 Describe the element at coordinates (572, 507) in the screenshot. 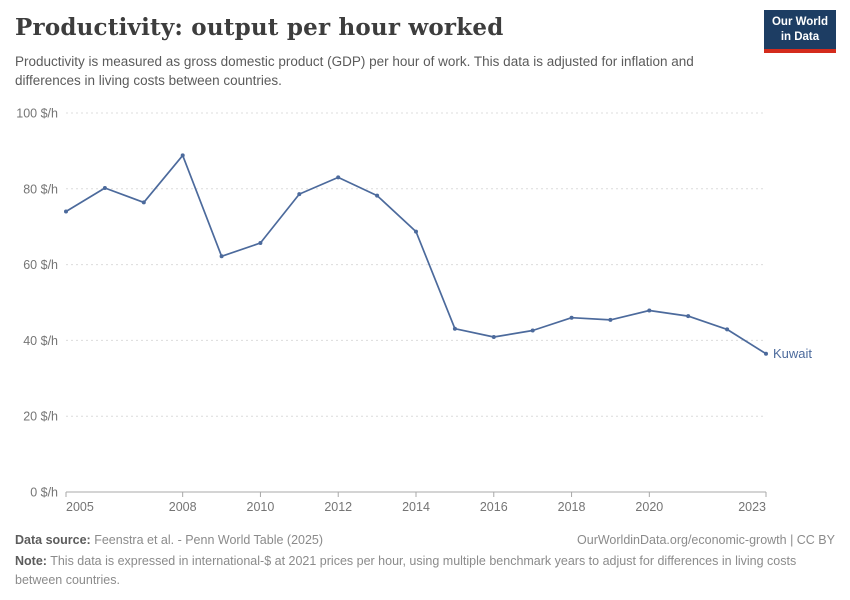

I see `x-tick-label: 2018` at that location.